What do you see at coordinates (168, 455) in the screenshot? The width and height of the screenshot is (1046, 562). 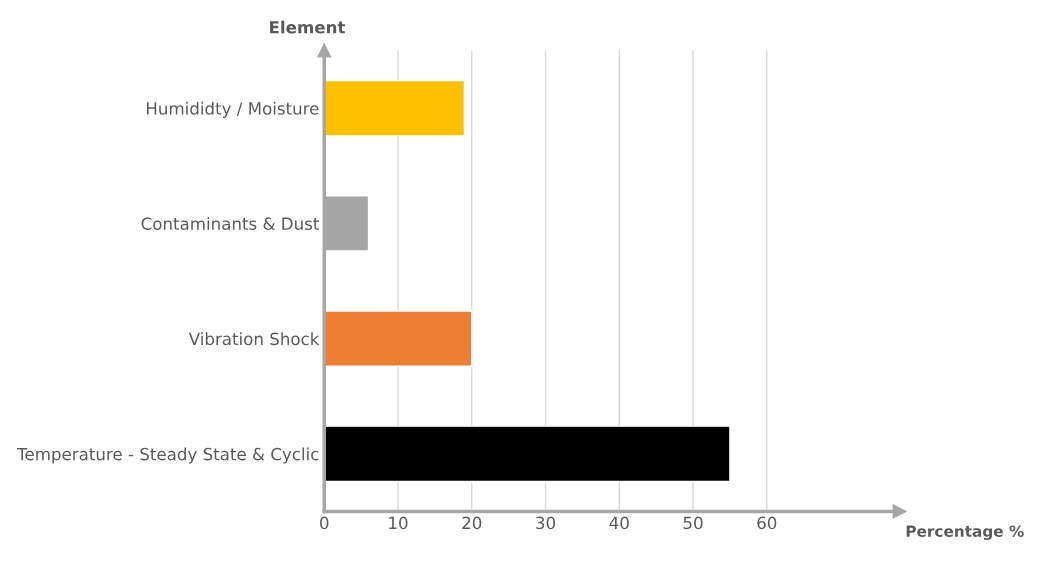 I see `y-tick-label: Temperature - Steady State & Cyclic` at bounding box center [168, 455].